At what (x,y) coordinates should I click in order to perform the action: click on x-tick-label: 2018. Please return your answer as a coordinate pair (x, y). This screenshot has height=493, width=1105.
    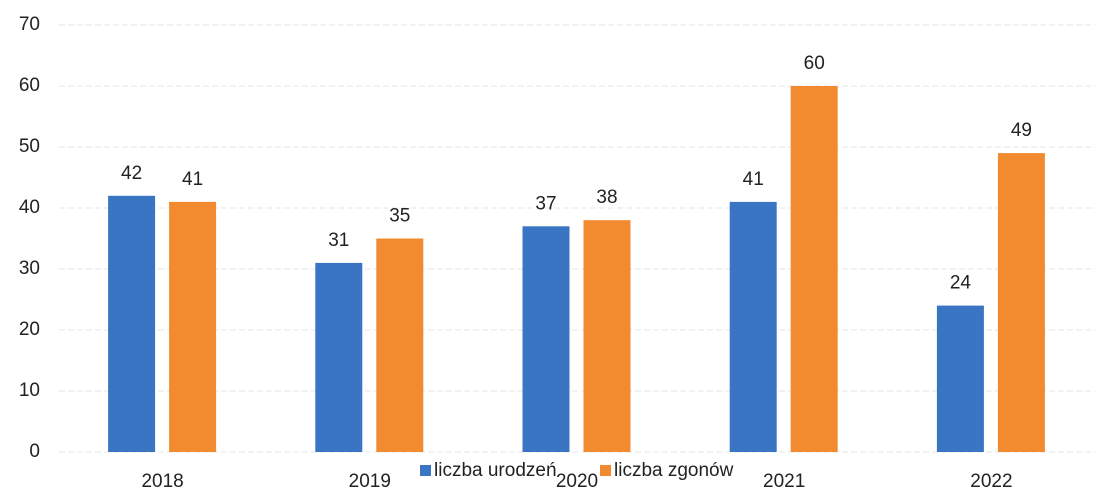
    Looking at the image, I should click on (162, 481).